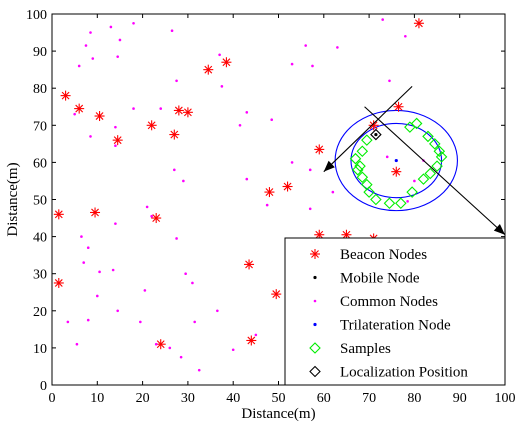 This screenshot has width=517, height=430. Describe the element at coordinates (389, 302) in the screenshot. I see `legend-label: Common Nodes` at that location.